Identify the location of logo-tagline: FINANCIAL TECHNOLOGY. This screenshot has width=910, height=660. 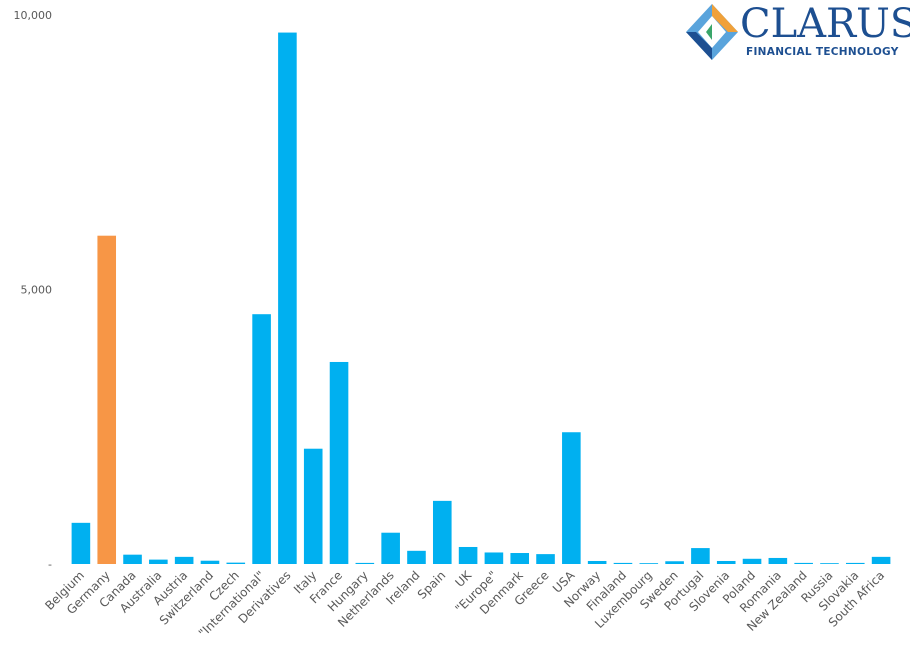
(822, 52).